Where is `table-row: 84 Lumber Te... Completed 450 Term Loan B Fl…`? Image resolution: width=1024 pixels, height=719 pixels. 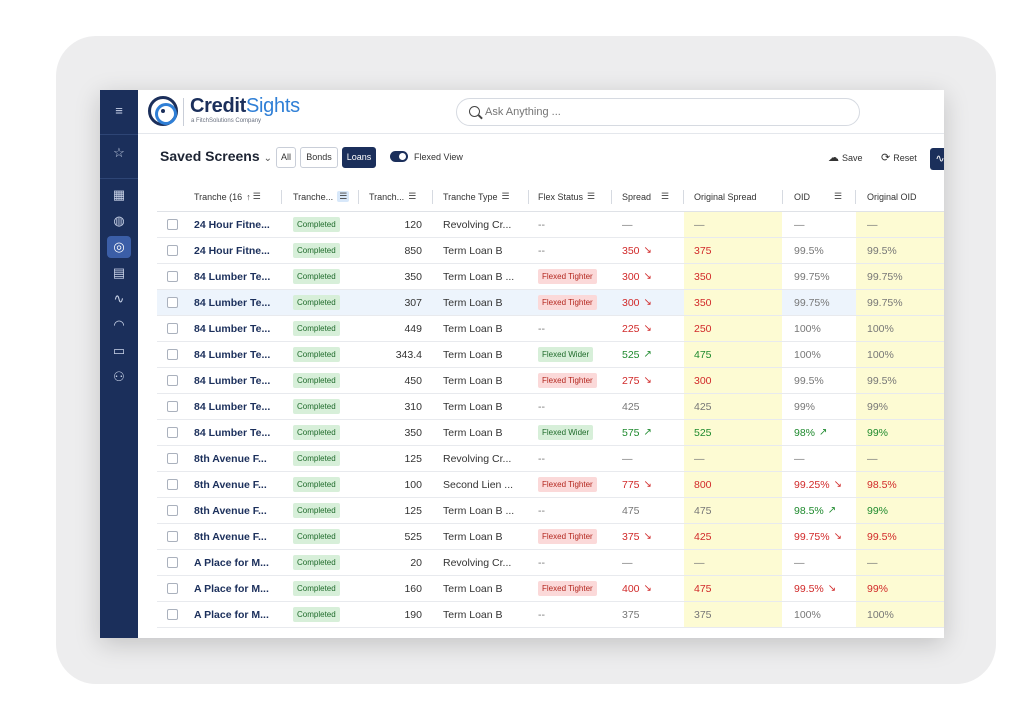
table-row: 84 Lumber Te... Completed 450 Term Loan B Fl… is located at coordinates (550, 381).